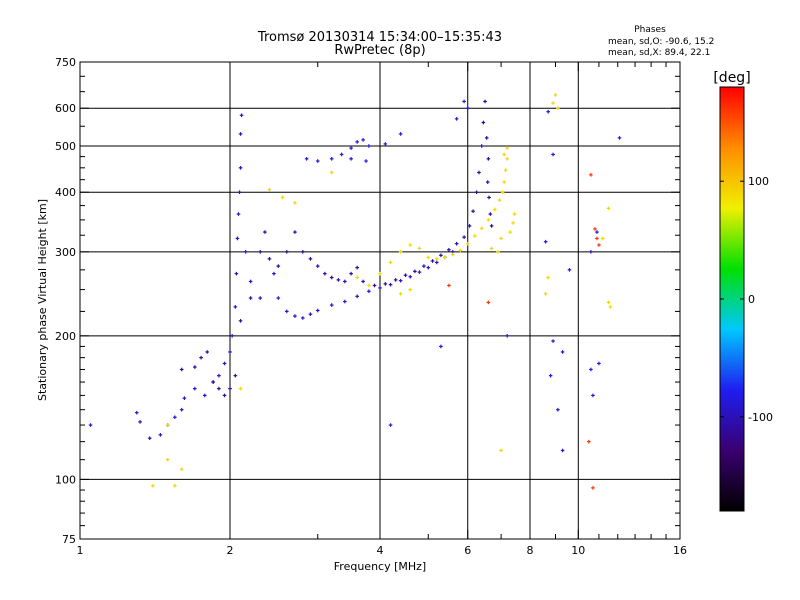  What do you see at coordinates (379, 50) in the screenshot?
I see `chart-subtitle: RwPretec (8p)` at bounding box center [379, 50].